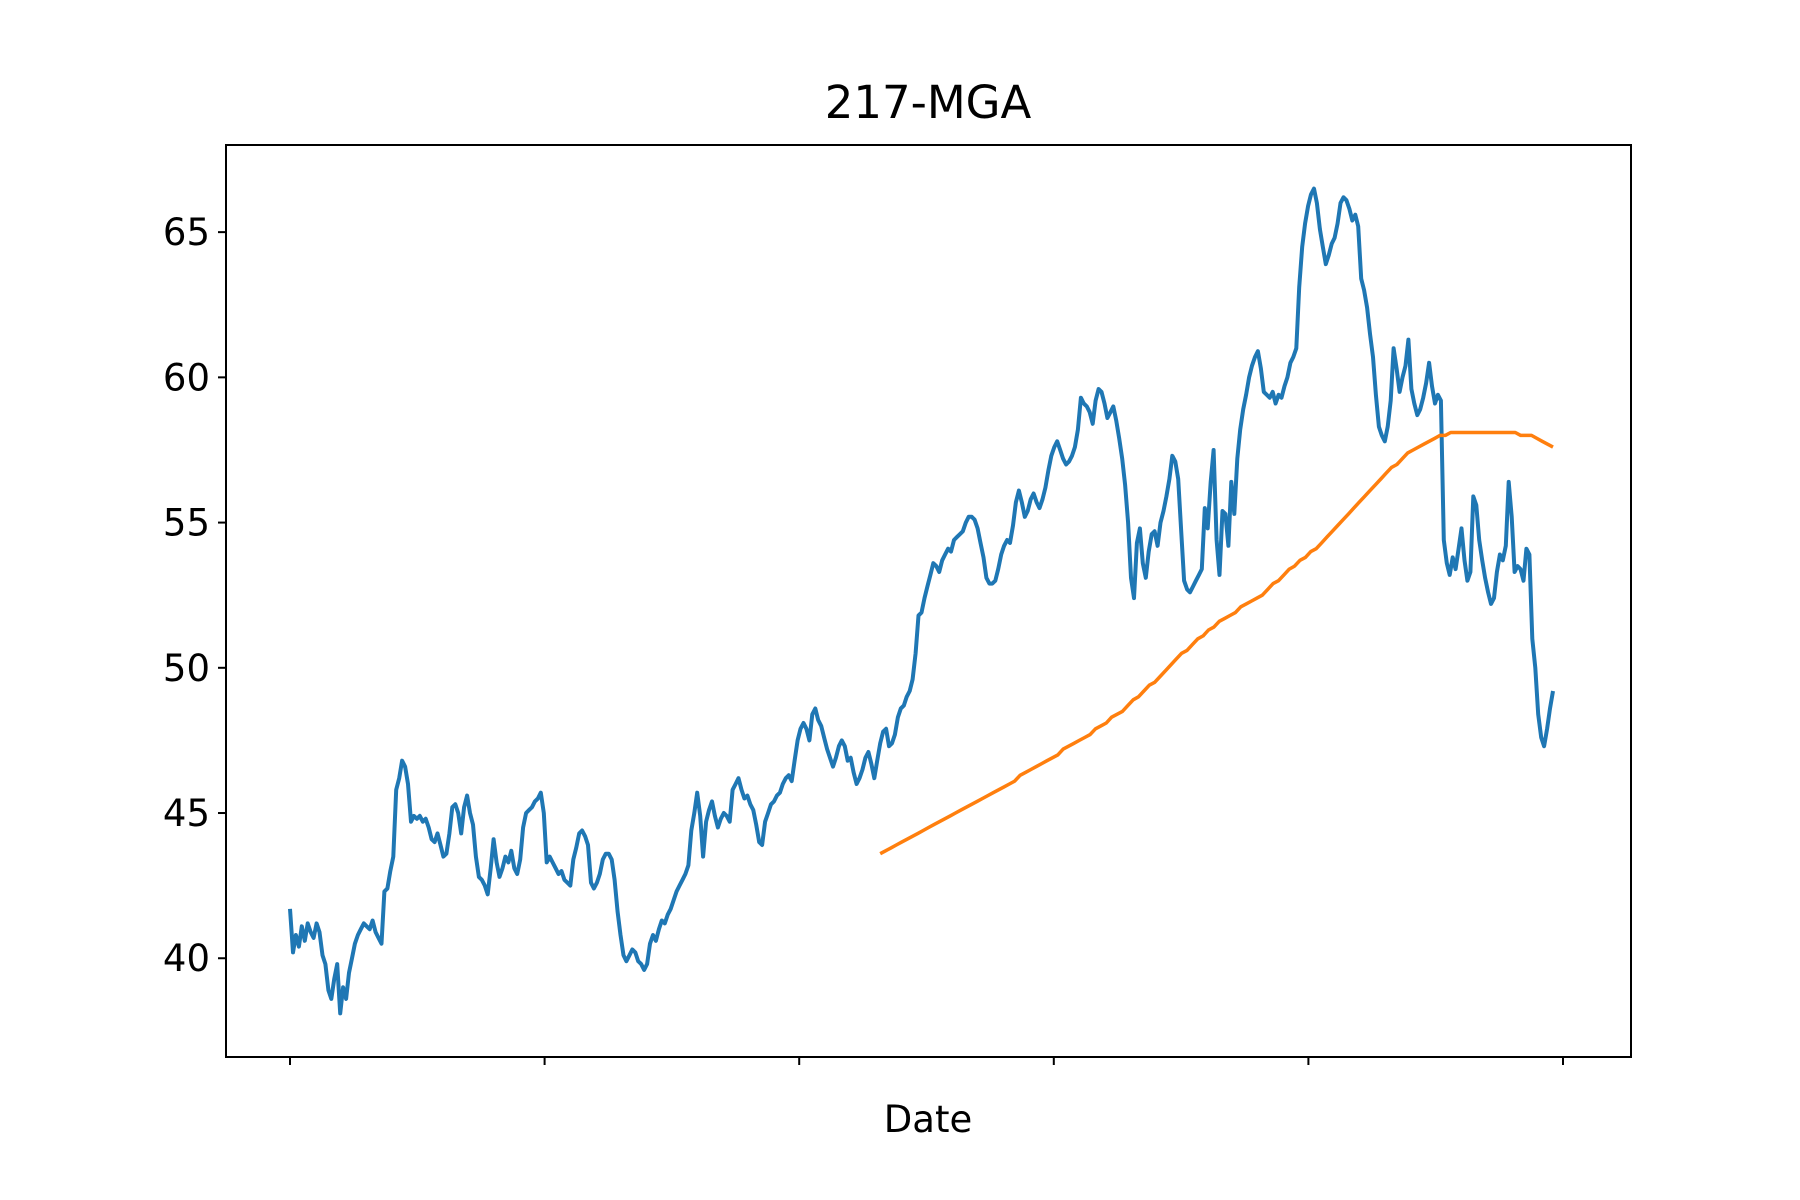 The image size is (1800, 1200). What do you see at coordinates (186, 813) in the screenshot?
I see `y-tick-label: 45` at bounding box center [186, 813].